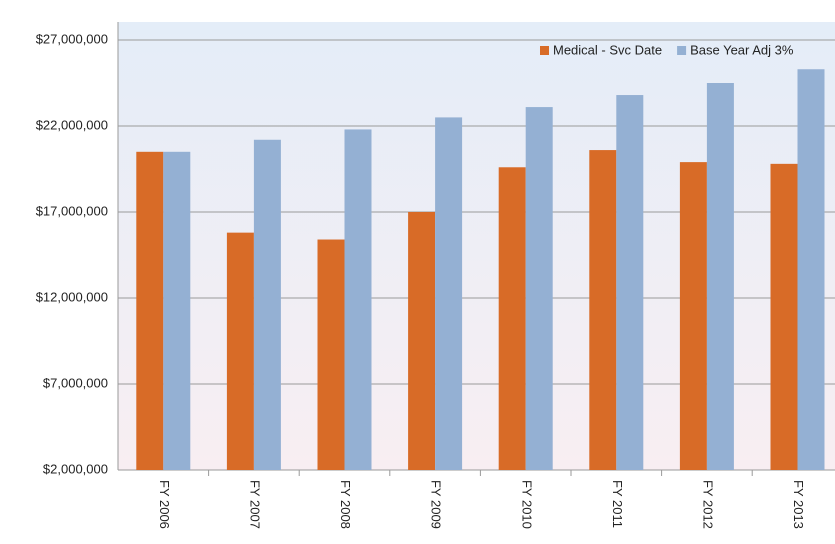  What do you see at coordinates (75, 382) in the screenshot?
I see `y-tick-label: $7,000,000` at bounding box center [75, 382].